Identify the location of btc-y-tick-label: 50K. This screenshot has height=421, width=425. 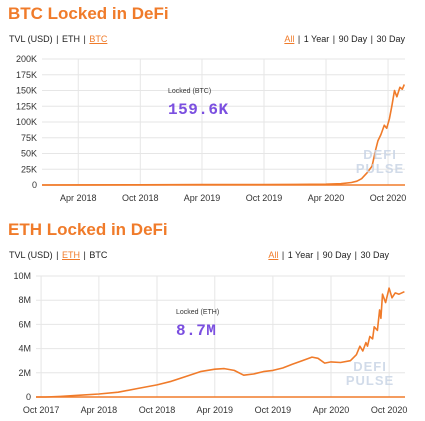
(29, 154).